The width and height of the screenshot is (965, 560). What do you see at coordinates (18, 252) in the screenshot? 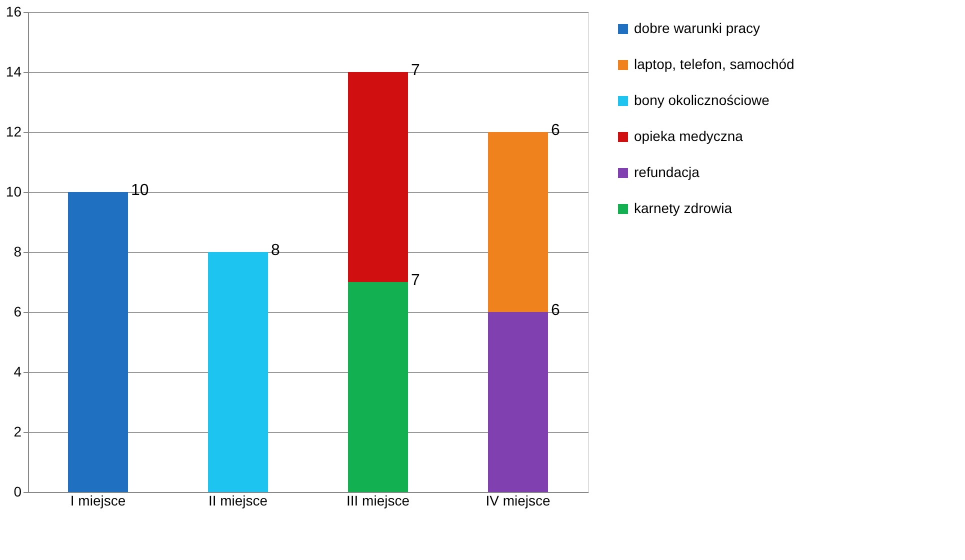
I see `y-tick-label: 8` at bounding box center [18, 252].